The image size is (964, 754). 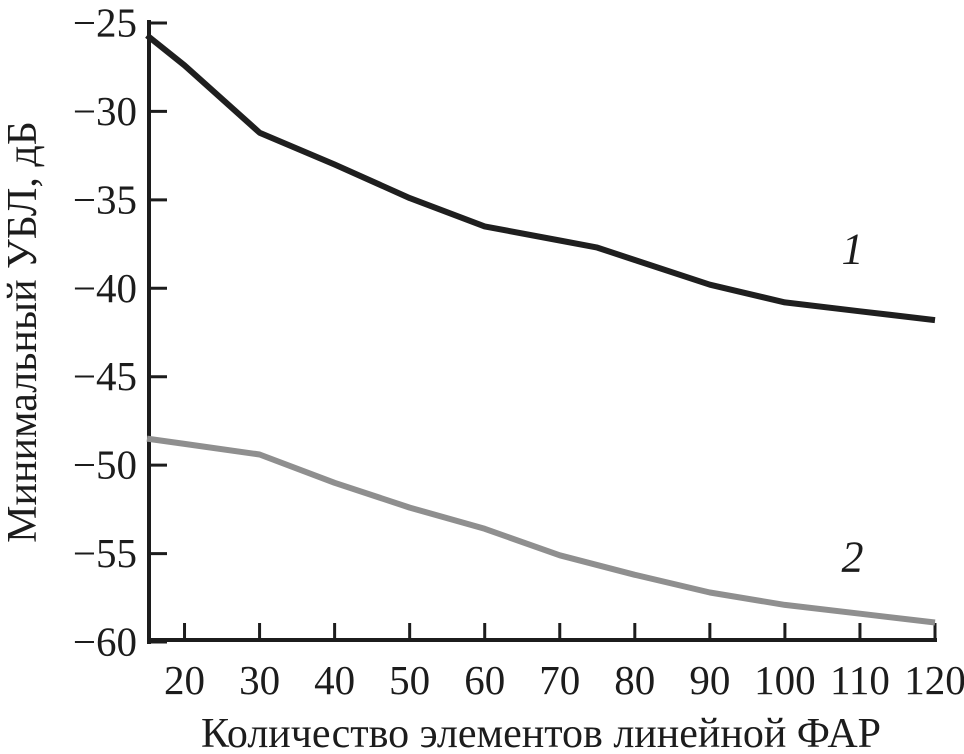 I want to click on y-tick-label: −60, so click(x=105, y=642).